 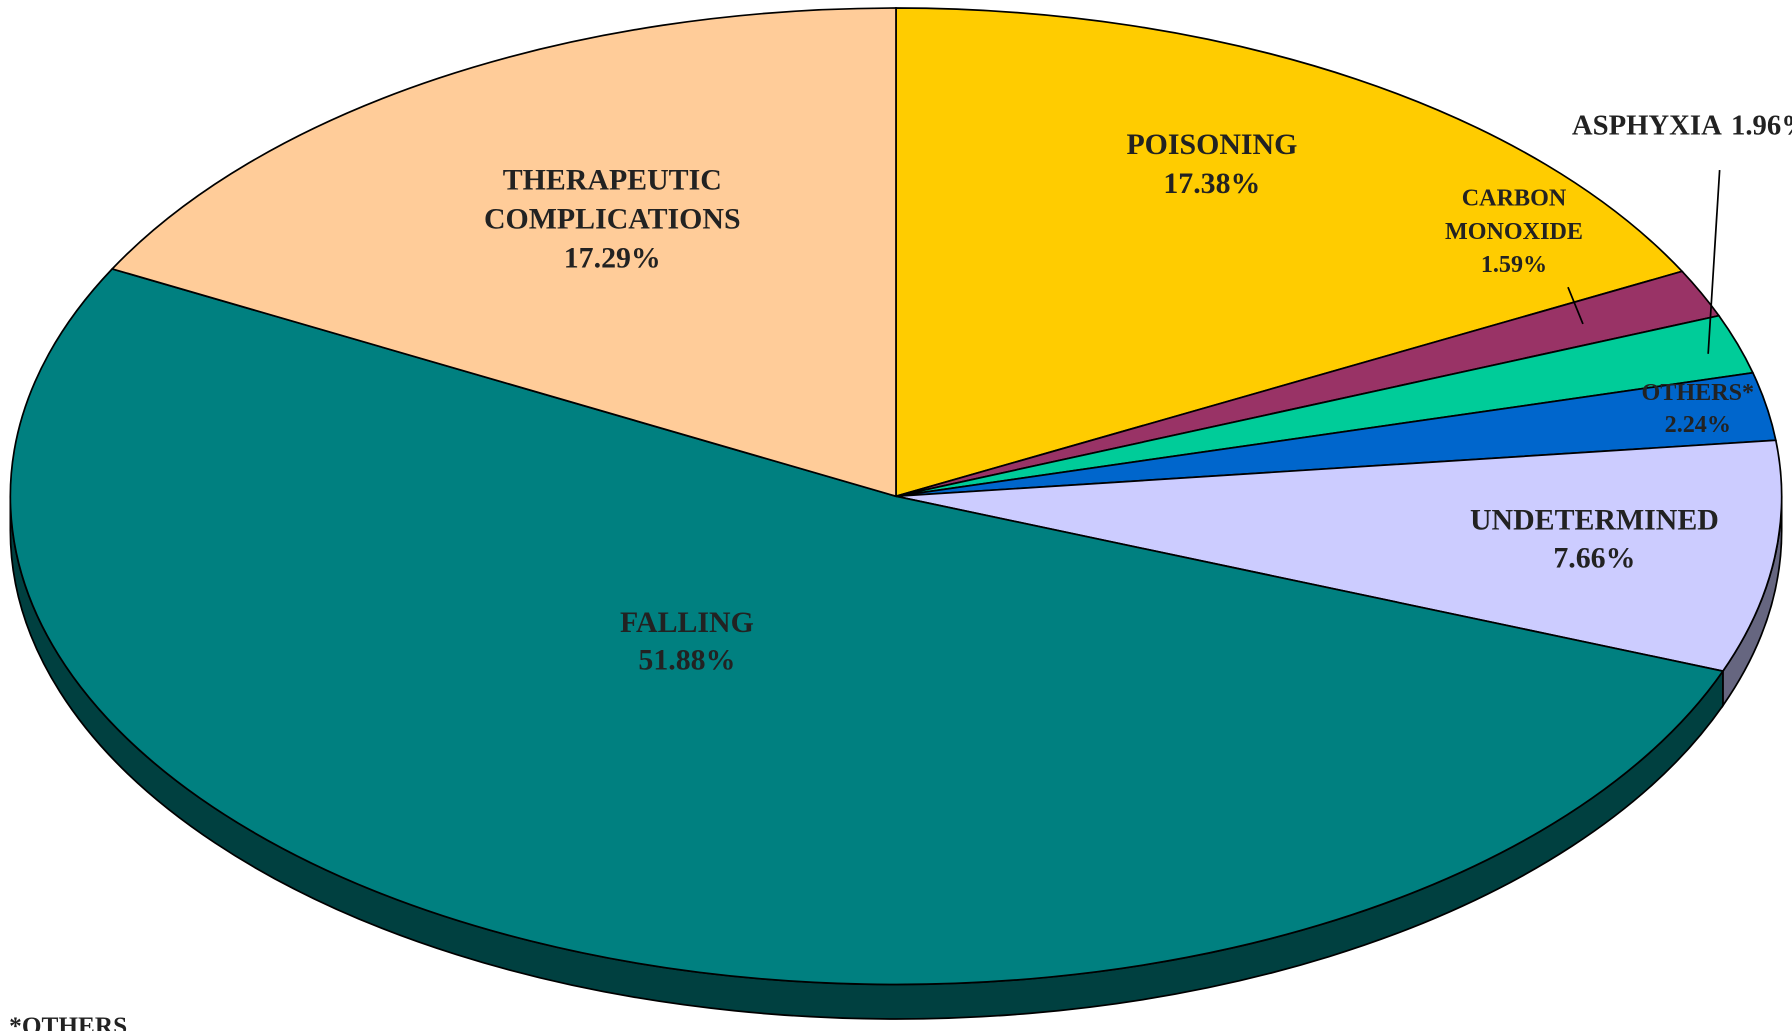 What do you see at coordinates (1594, 520) in the screenshot?
I see `category-label: UNDETERMINED` at bounding box center [1594, 520].